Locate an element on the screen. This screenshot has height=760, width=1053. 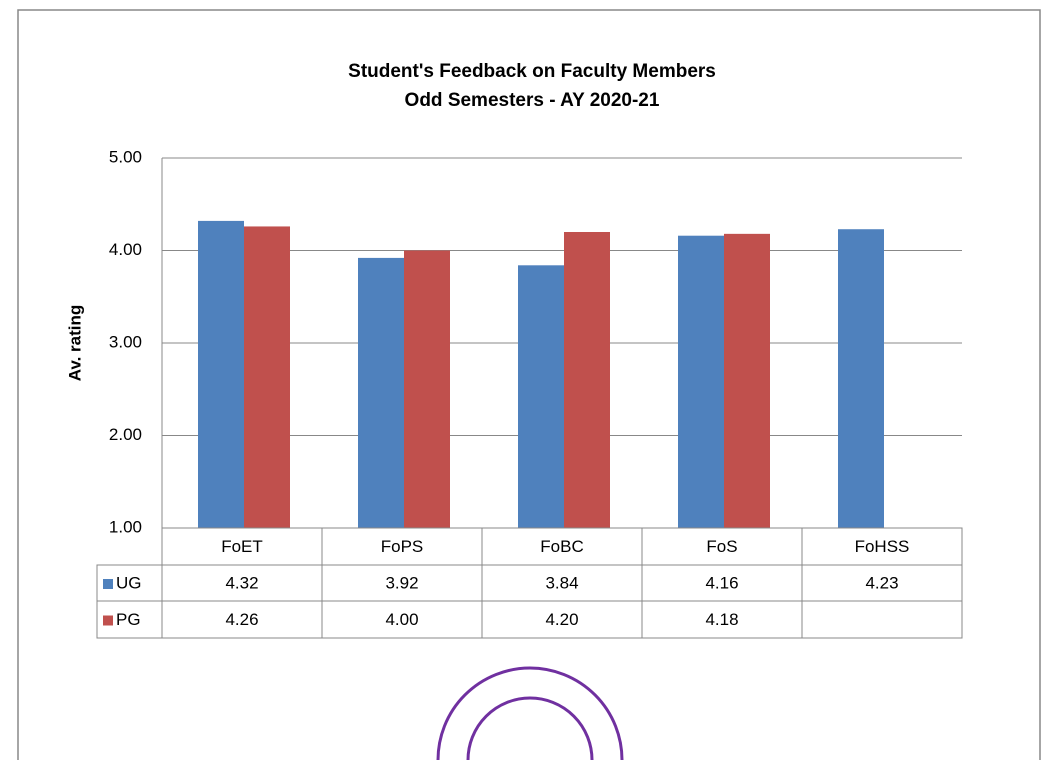
data-label: 4.23 is located at coordinates (881, 582).